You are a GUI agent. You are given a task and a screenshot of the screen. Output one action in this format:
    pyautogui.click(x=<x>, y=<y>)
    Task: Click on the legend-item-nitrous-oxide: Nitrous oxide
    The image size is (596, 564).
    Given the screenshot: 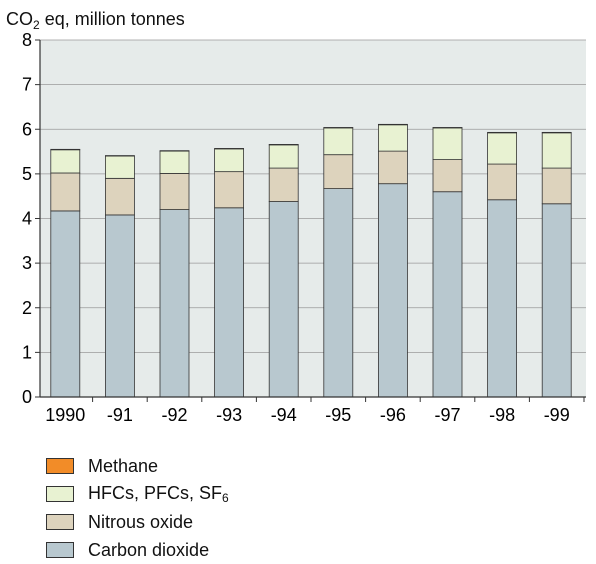 What is the action you would take?
    pyautogui.click(x=137, y=522)
    